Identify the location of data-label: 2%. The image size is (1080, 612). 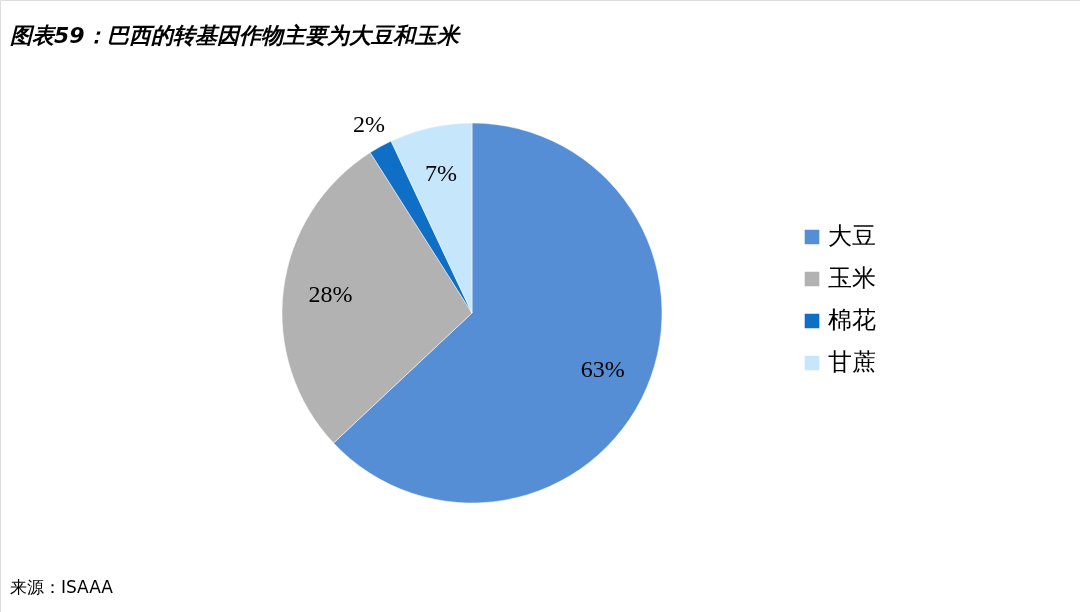
(368, 124).